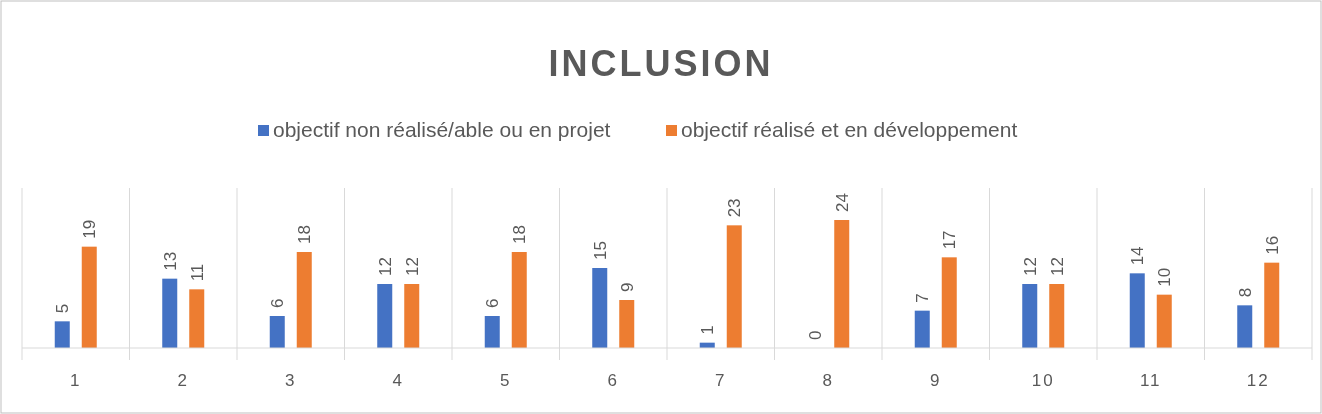  What do you see at coordinates (721, 380) in the screenshot?
I see `x-tick-label: 7` at bounding box center [721, 380].